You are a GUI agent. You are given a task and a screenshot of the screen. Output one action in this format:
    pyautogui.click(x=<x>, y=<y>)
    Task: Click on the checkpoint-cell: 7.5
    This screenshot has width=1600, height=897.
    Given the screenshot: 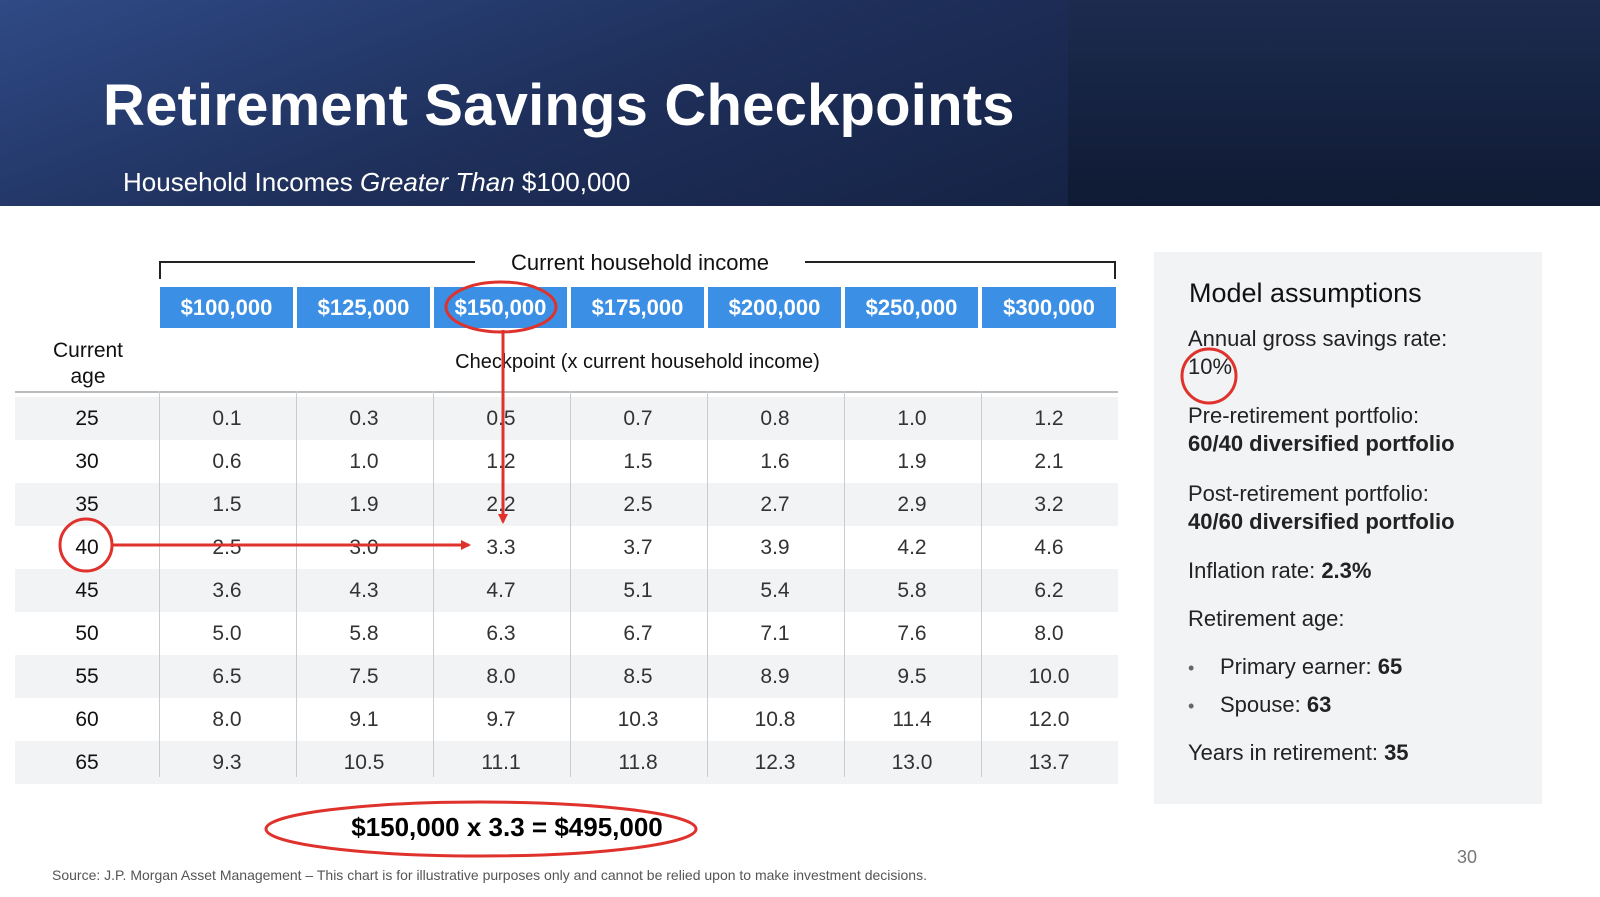 What is the action you would take?
    pyautogui.click(x=364, y=676)
    